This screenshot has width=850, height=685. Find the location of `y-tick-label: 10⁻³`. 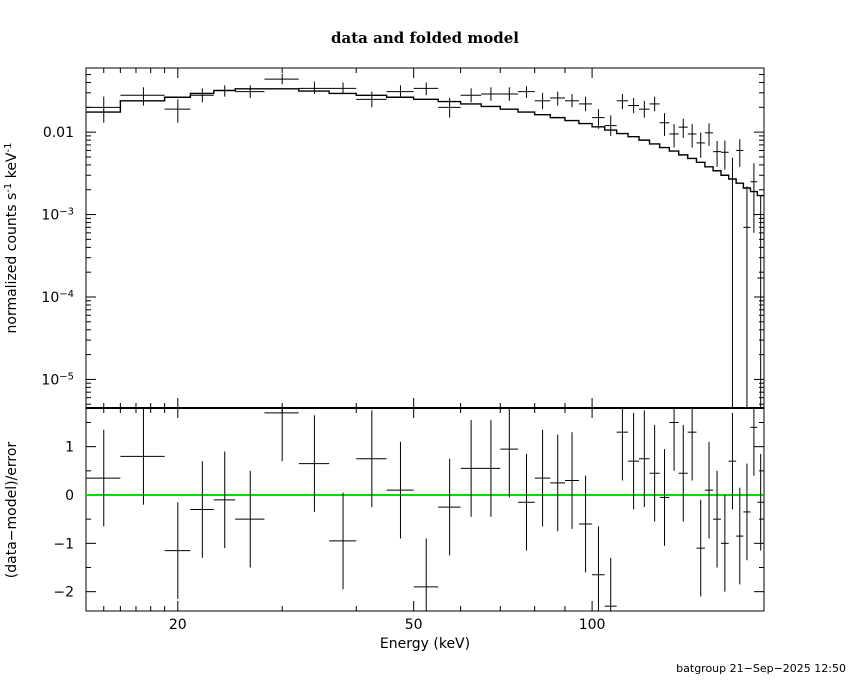

y-tick-label: 10⁻³ is located at coordinates (57, 215).